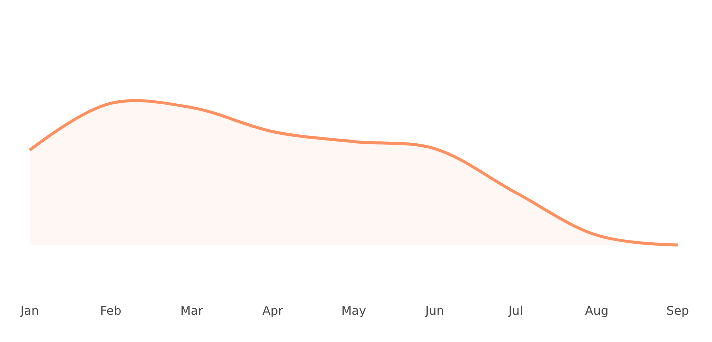  What do you see at coordinates (111, 311) in the screenshot?
I see `x-tick-label: Feb` at bounding box center [111, 311].